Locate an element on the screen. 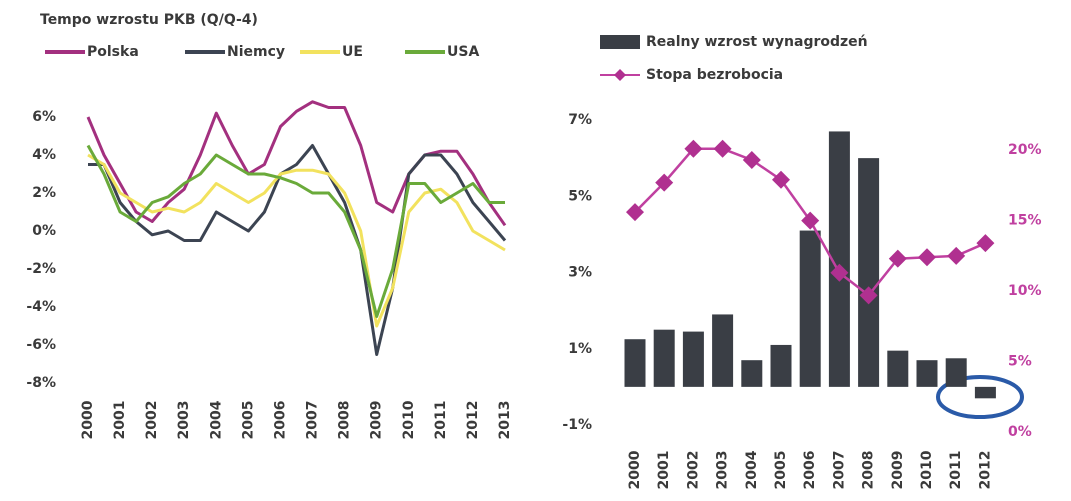  legend-marker is located at coordinates (620, 75).